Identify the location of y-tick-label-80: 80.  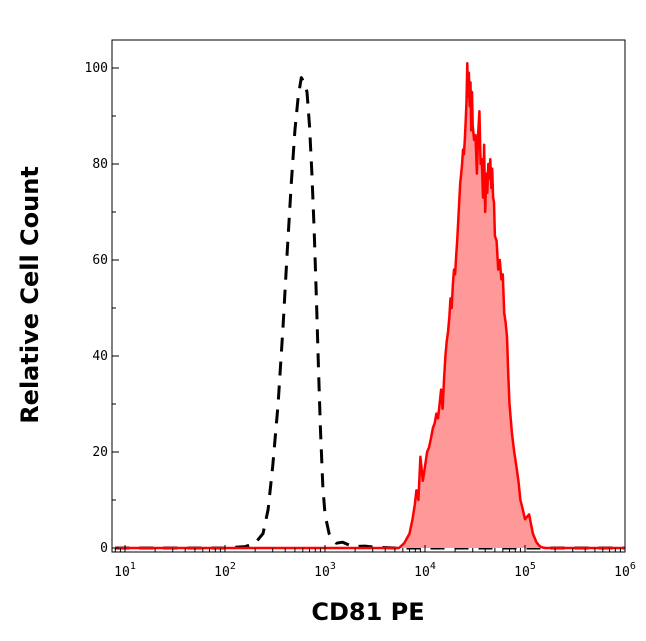
(100, 164).